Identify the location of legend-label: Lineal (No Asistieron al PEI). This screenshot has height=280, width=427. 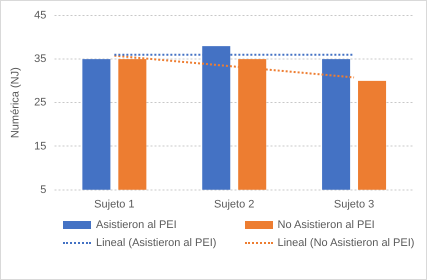
(346, 243).